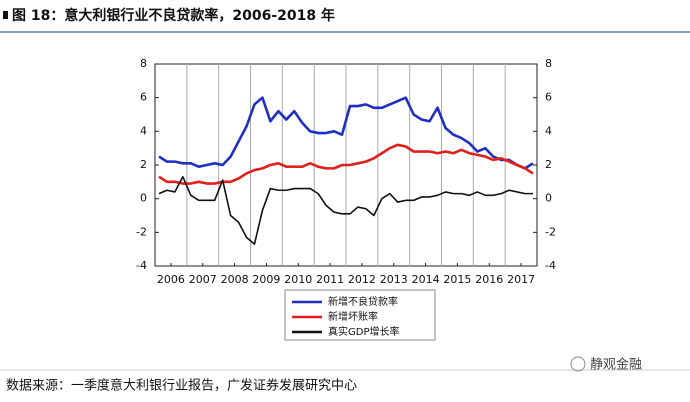 The height and width of the screenshot is (402, 690). Describe the element at coordinates (171, 279) in the screenshot. I see `x-tick-label: 2006` at that location.